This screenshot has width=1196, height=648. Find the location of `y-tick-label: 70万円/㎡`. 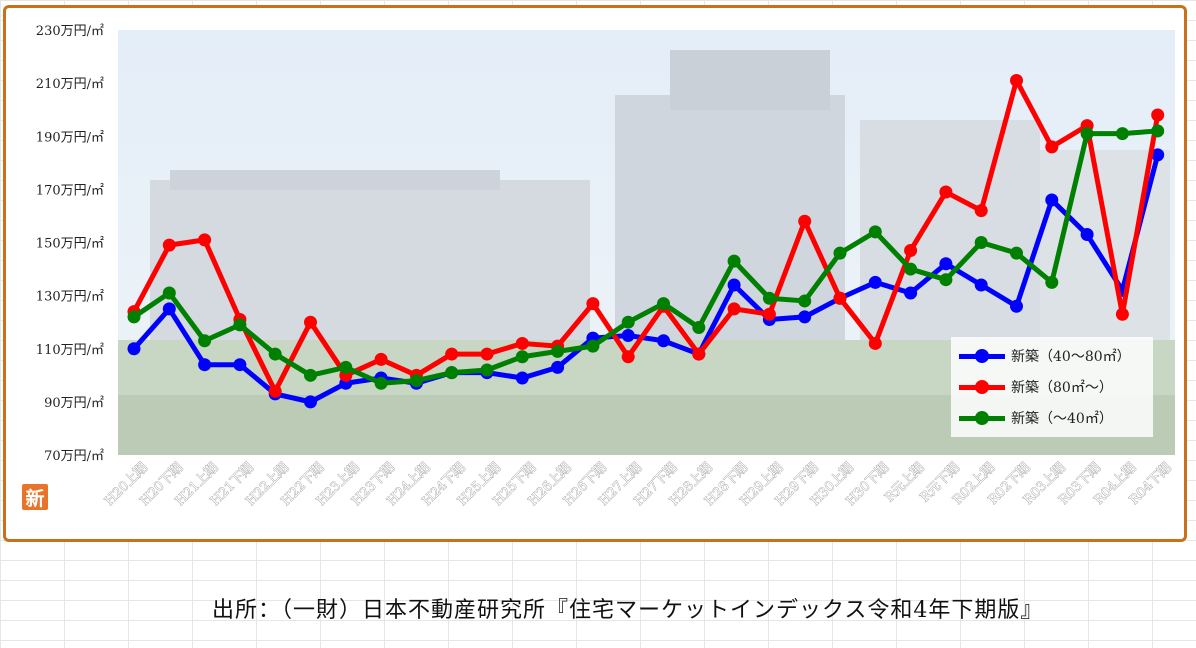

y-tick-label: 70万円/㎡ is located at coordinates (74, 456).